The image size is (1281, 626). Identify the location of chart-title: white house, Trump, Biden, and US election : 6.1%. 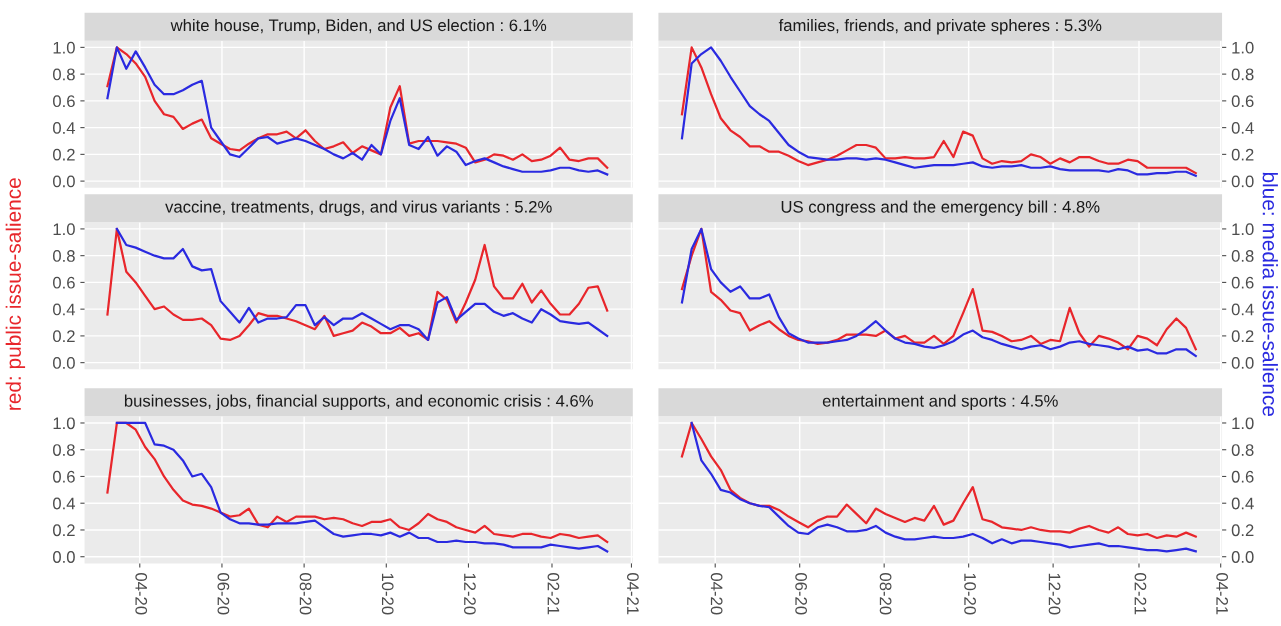
(358, 26).